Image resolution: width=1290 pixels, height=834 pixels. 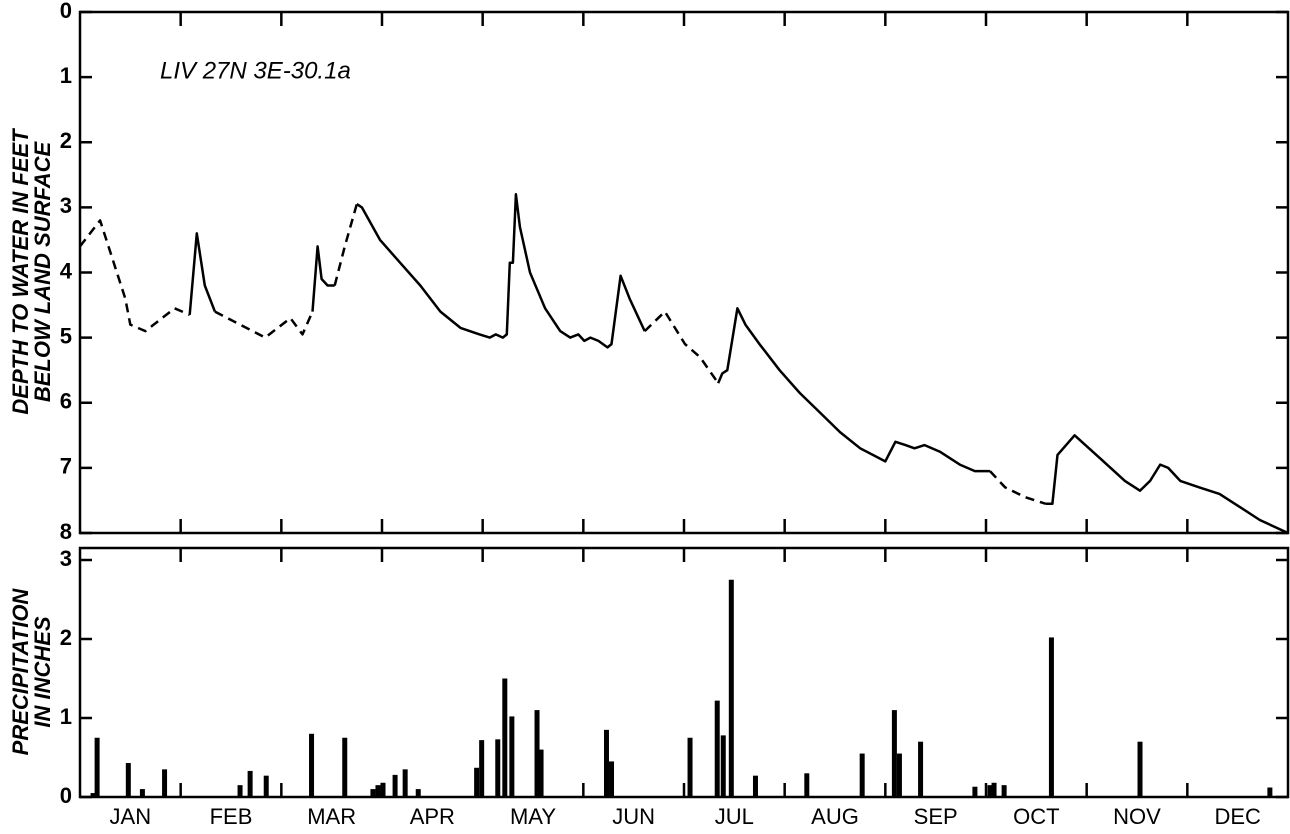 What do you see at coordinates (835, 816) in the screenshot?
I see `x-tick-label: AUG` at bounding box center [835, 816].